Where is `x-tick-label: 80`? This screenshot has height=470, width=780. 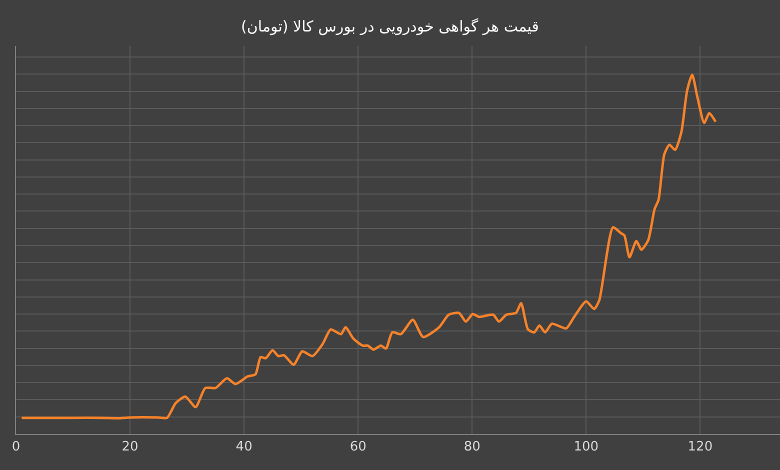 x-tick-label: 80 is located at coordinates (472, 447).